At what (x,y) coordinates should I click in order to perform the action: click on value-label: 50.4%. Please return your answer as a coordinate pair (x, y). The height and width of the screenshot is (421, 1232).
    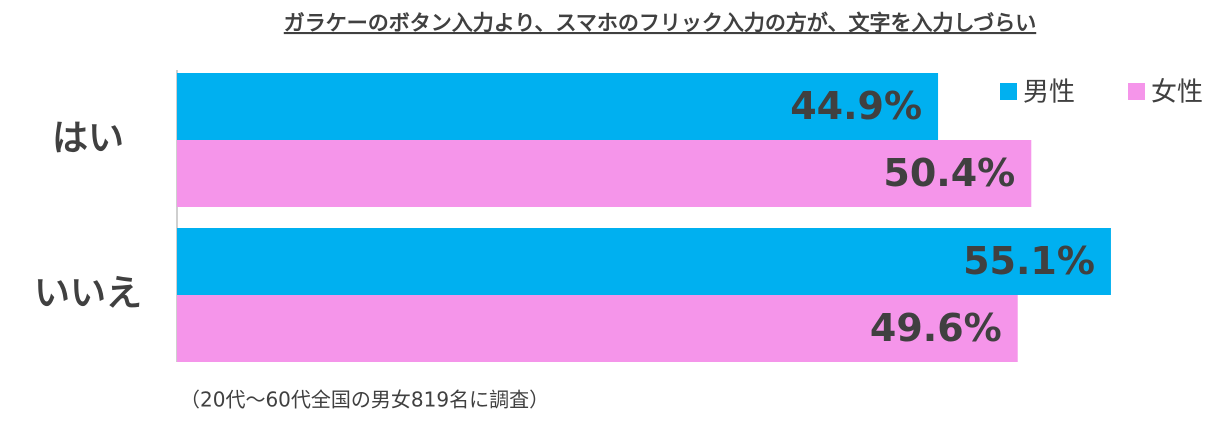
    Looking at the image, I should click on (949, 173).